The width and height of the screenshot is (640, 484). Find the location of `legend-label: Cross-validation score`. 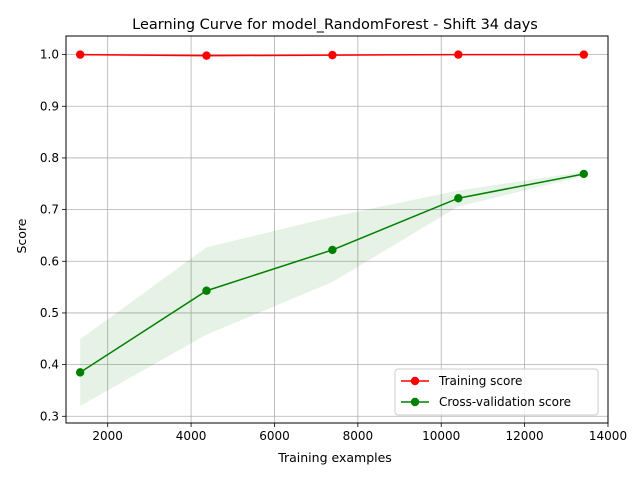

legend-label: Cross-validation score is located at coordinates (505, 402).